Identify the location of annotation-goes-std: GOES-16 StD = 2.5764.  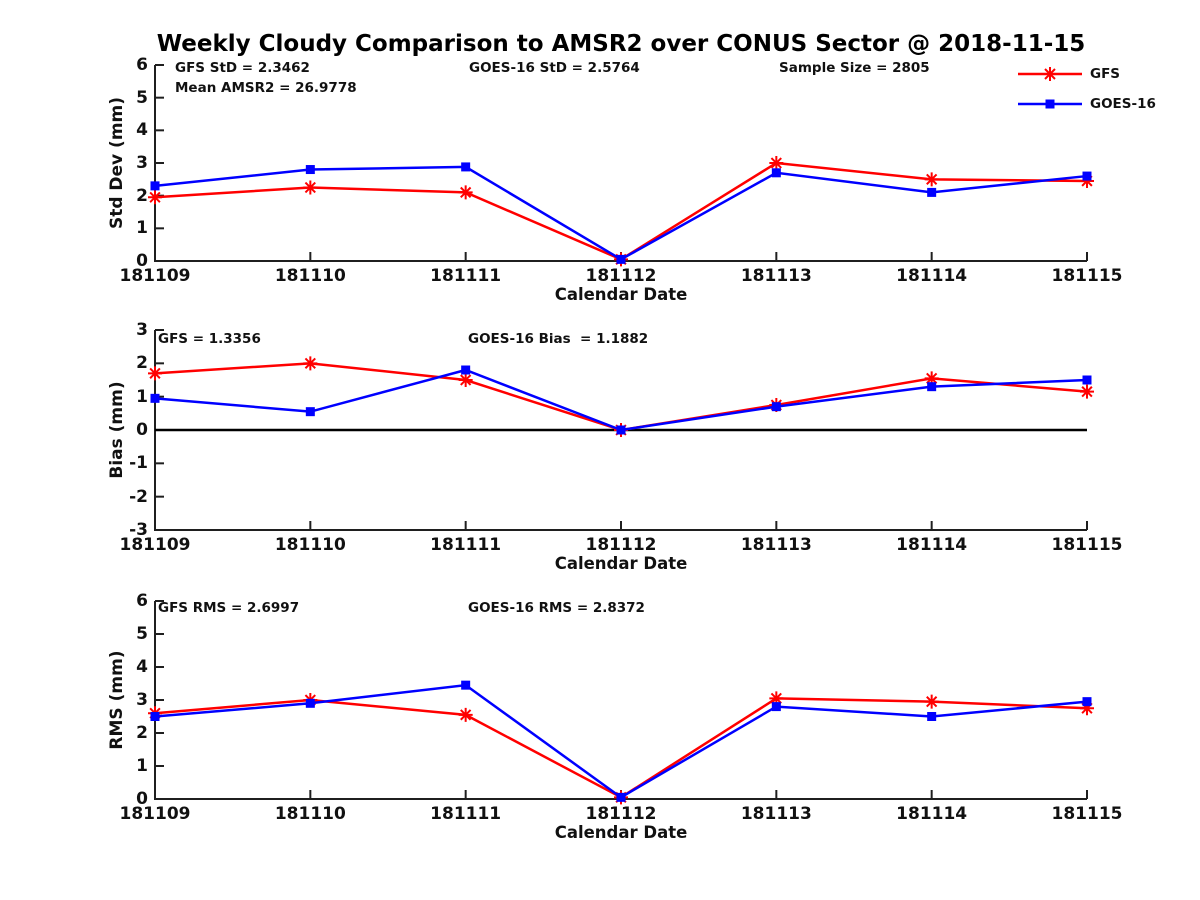
(554, 68).